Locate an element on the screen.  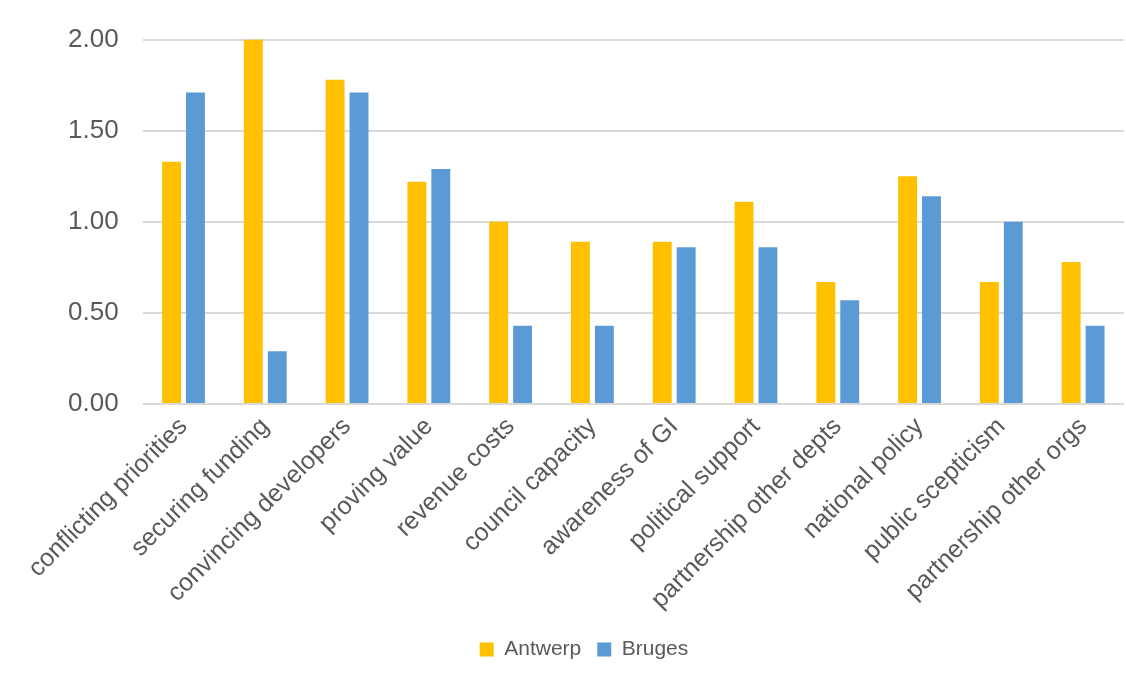
legend-label: Bruges is located at coordinates (655, 648).